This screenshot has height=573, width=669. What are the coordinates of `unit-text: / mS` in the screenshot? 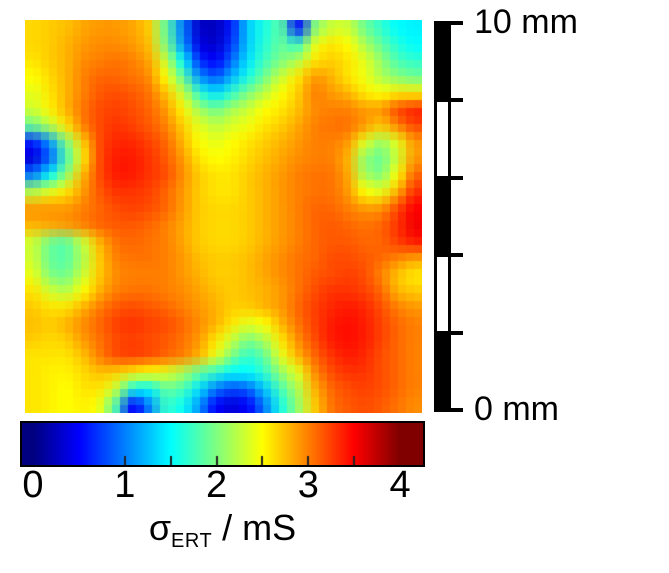 It's located at (254, 527).